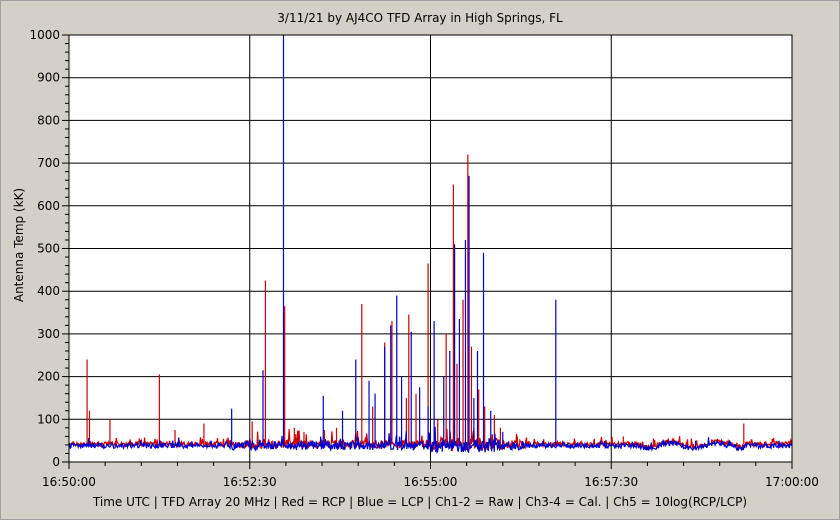 The image size is (840, 520). Describe the element at coordinates (48, 163) in the screenshot. I see `y-tick-label: 700` at that location.